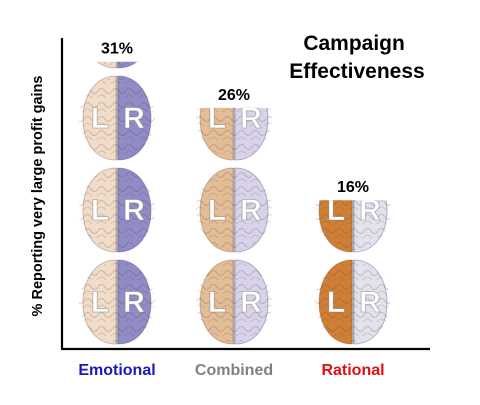 The height and width of the screenshot is (405, 480). Describe the element at coordinates (234, 95) in the screenshot. I see `value-label: 26%` at that location.